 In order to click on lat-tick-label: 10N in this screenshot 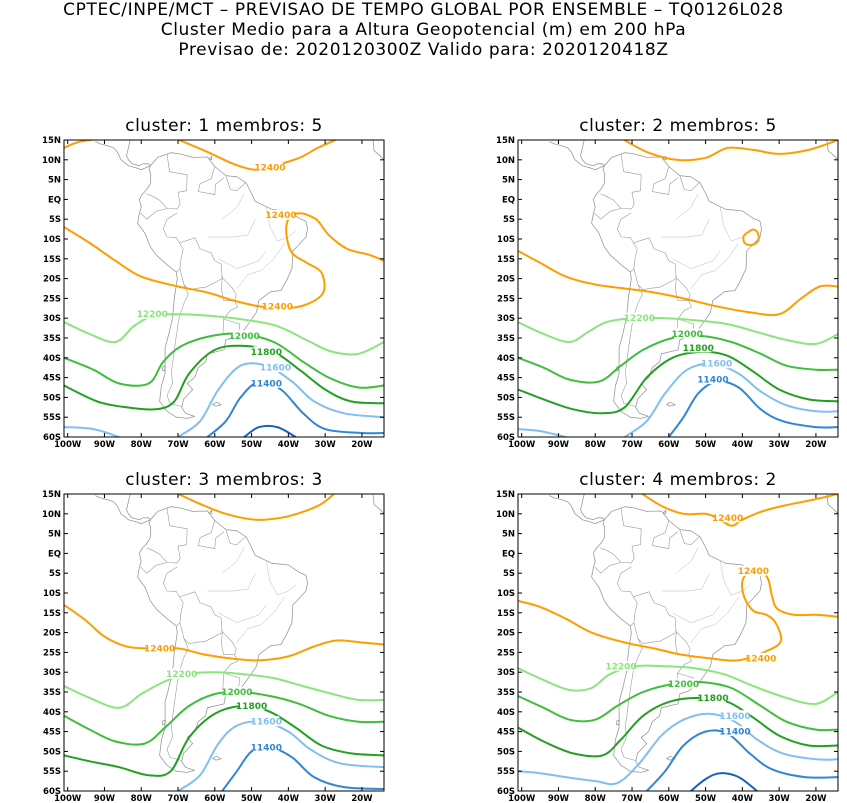, I will do `click(51, 161)`.